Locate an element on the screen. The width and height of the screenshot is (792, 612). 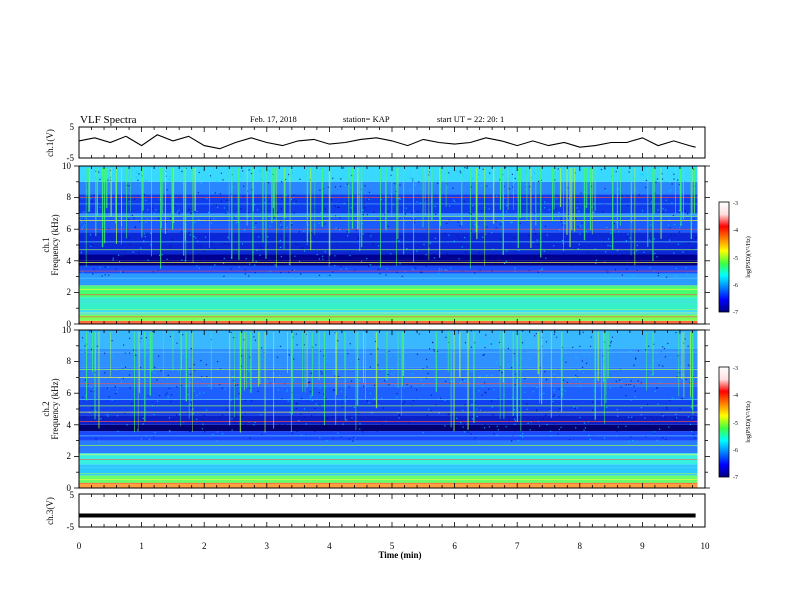
ch1-channel-label: ch.1 is located at coordinates (46, 244).